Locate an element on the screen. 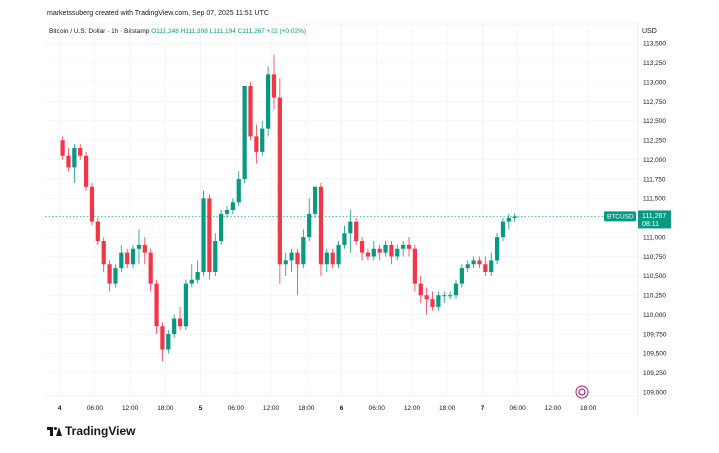 The width and height of the screenshot is (719, 453). price-tick-label: 111,750 is located at coordinates (654, 179).